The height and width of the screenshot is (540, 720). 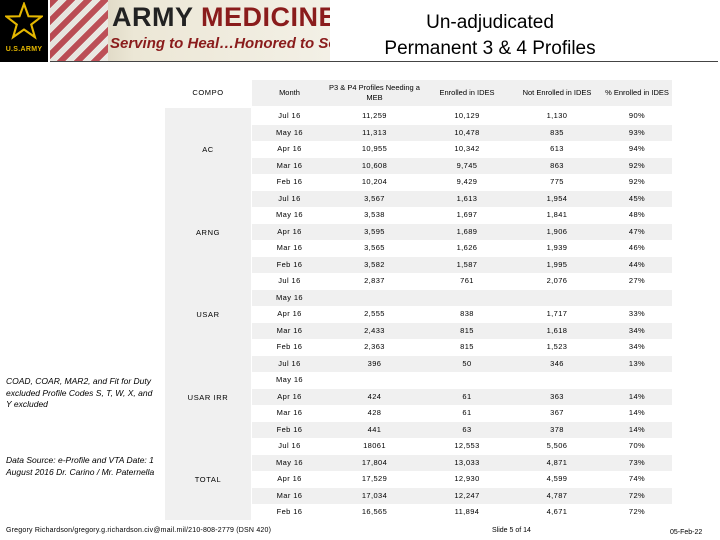 What do you see at coordinates (637, 247) in the screenshot?
I see `cell-pct: 46%` at bounding box center [637, 247].